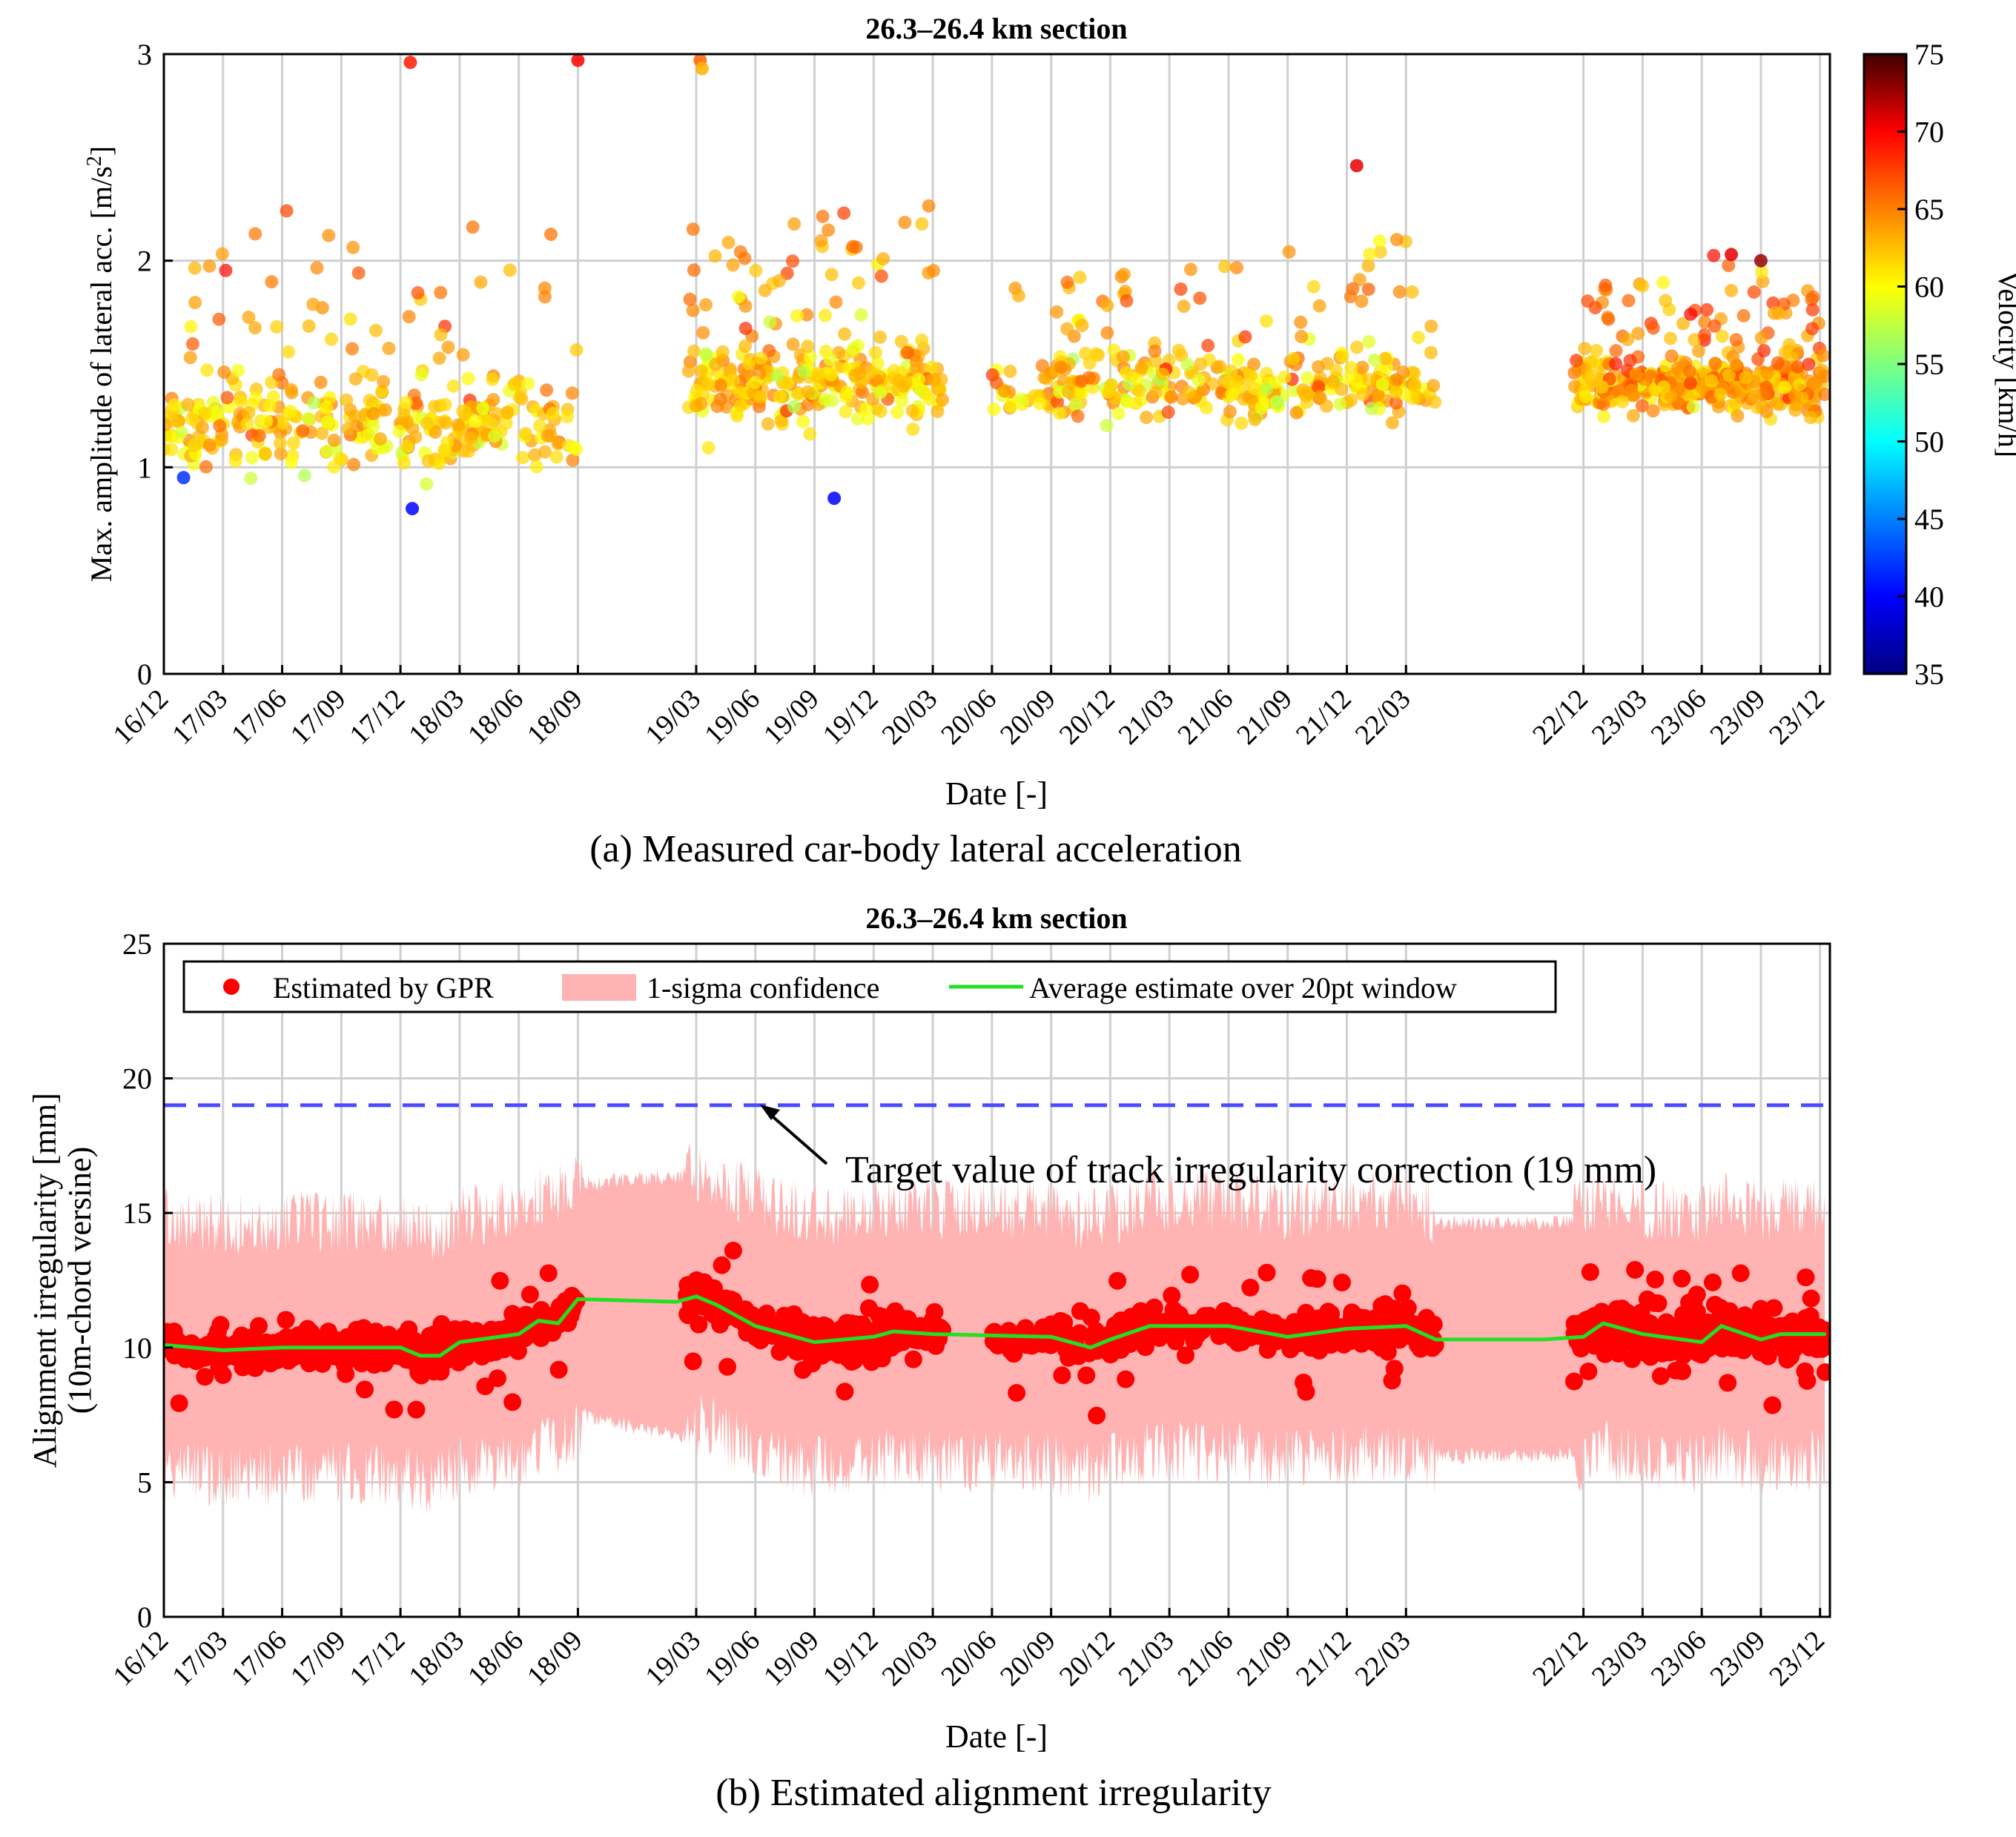 Image resolution: width=2016 pixels, height=1837 pixels. What do you see at coordinates (100, 364) in the screenshot?
I see `ylabel-a: Max. amplitude of lateral acc. [m/s2]` at bounding box center [100, 364].